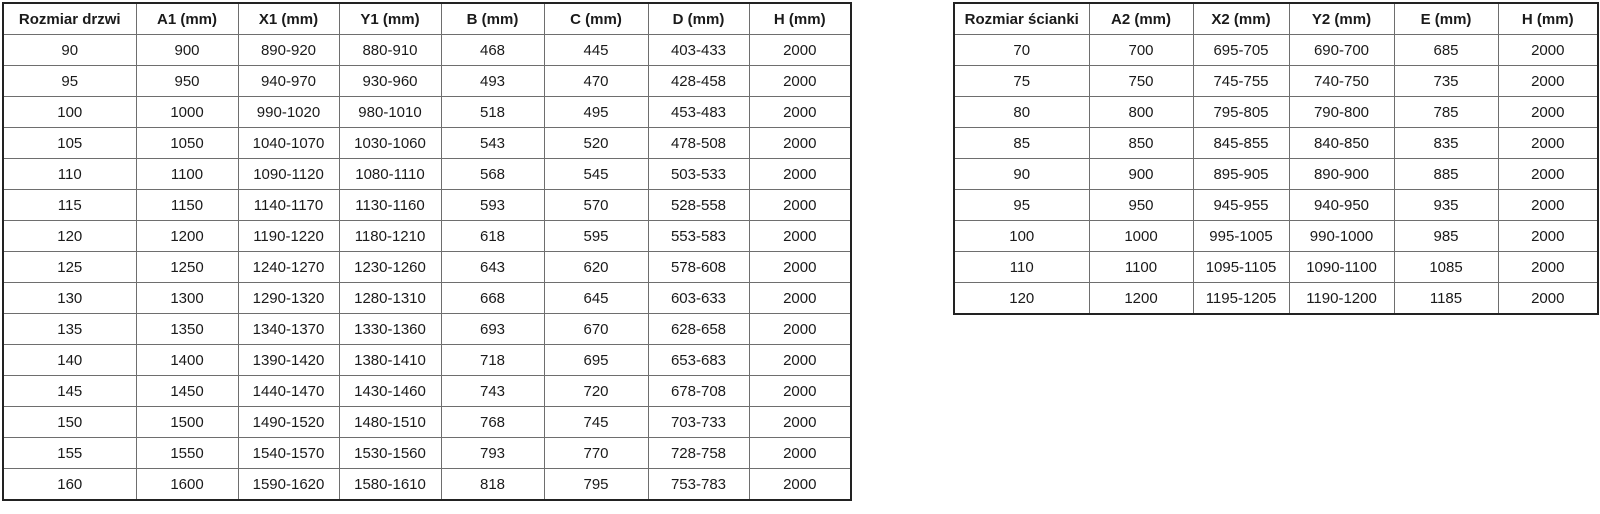  Describe the element at coordinates (1141, 174) in the screenshot. I see `table-cell: 900` at that location.